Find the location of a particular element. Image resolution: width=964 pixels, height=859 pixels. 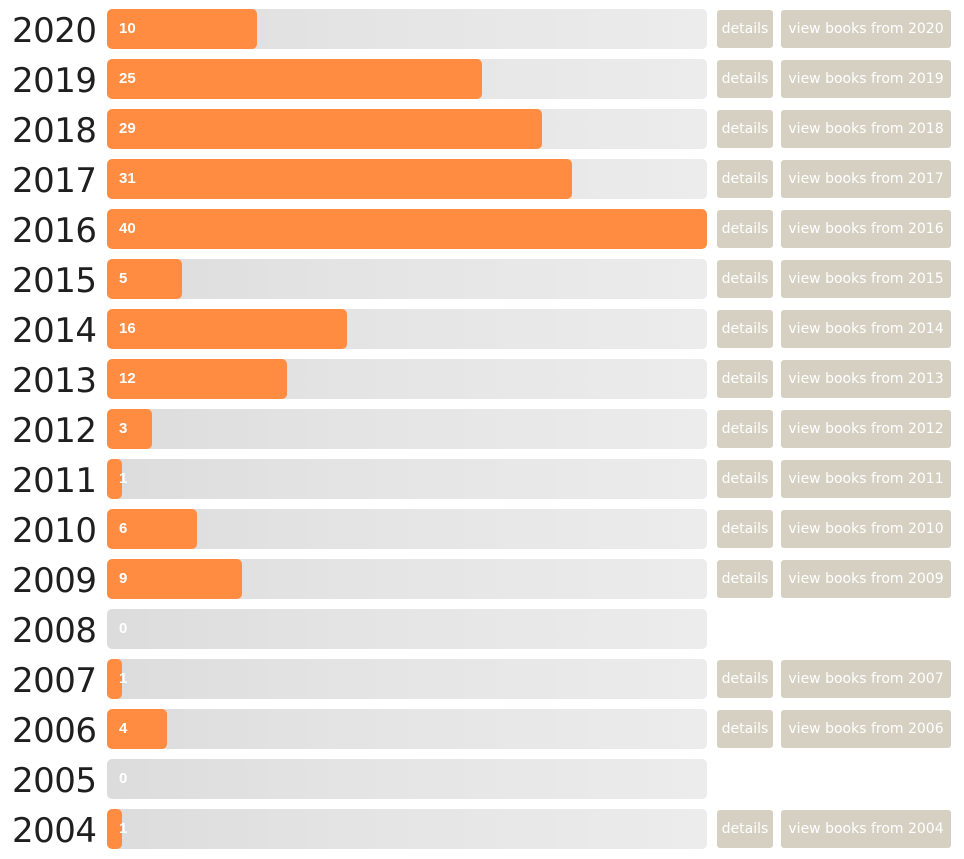

year-row-2004: 2004 1 details view books from 2004 is located at coordinates (482, 830).